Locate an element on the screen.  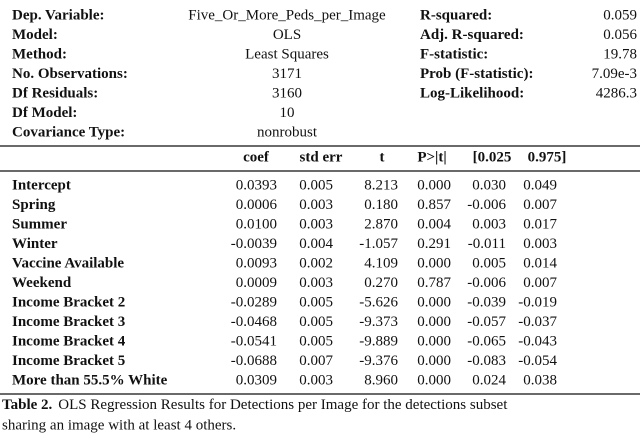
cell: 0.030 is located at coordinates (489, 185).